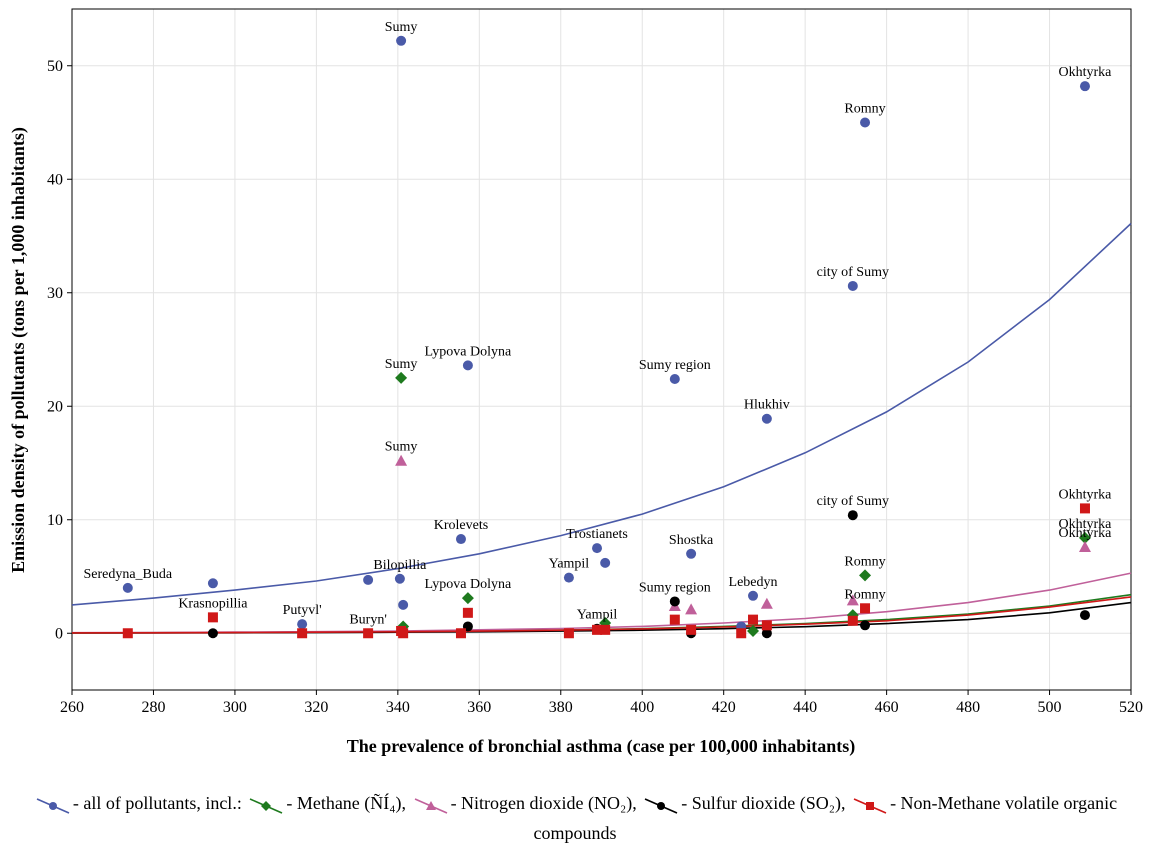 The image size is (1150, 848). Describe the element at coordinates (1050, 707) in the screenshot. I see `x-tick-label: 500` at that location.